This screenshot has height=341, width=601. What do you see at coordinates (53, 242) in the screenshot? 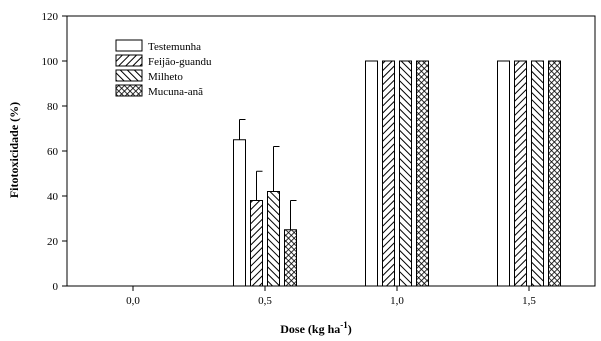
I see `y-tick-label: 20` at bounding box center [53, 242].